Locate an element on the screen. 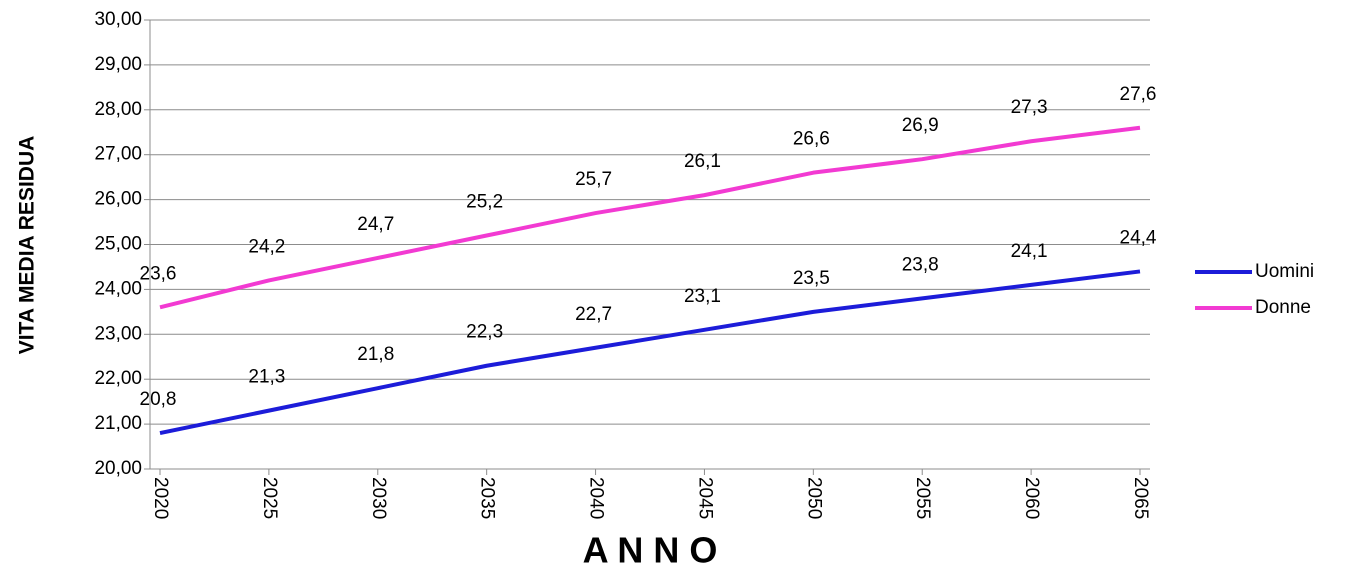 The image size is (1348, 571). y-tick-label: 21,00 is located at coordinates (118, 423).